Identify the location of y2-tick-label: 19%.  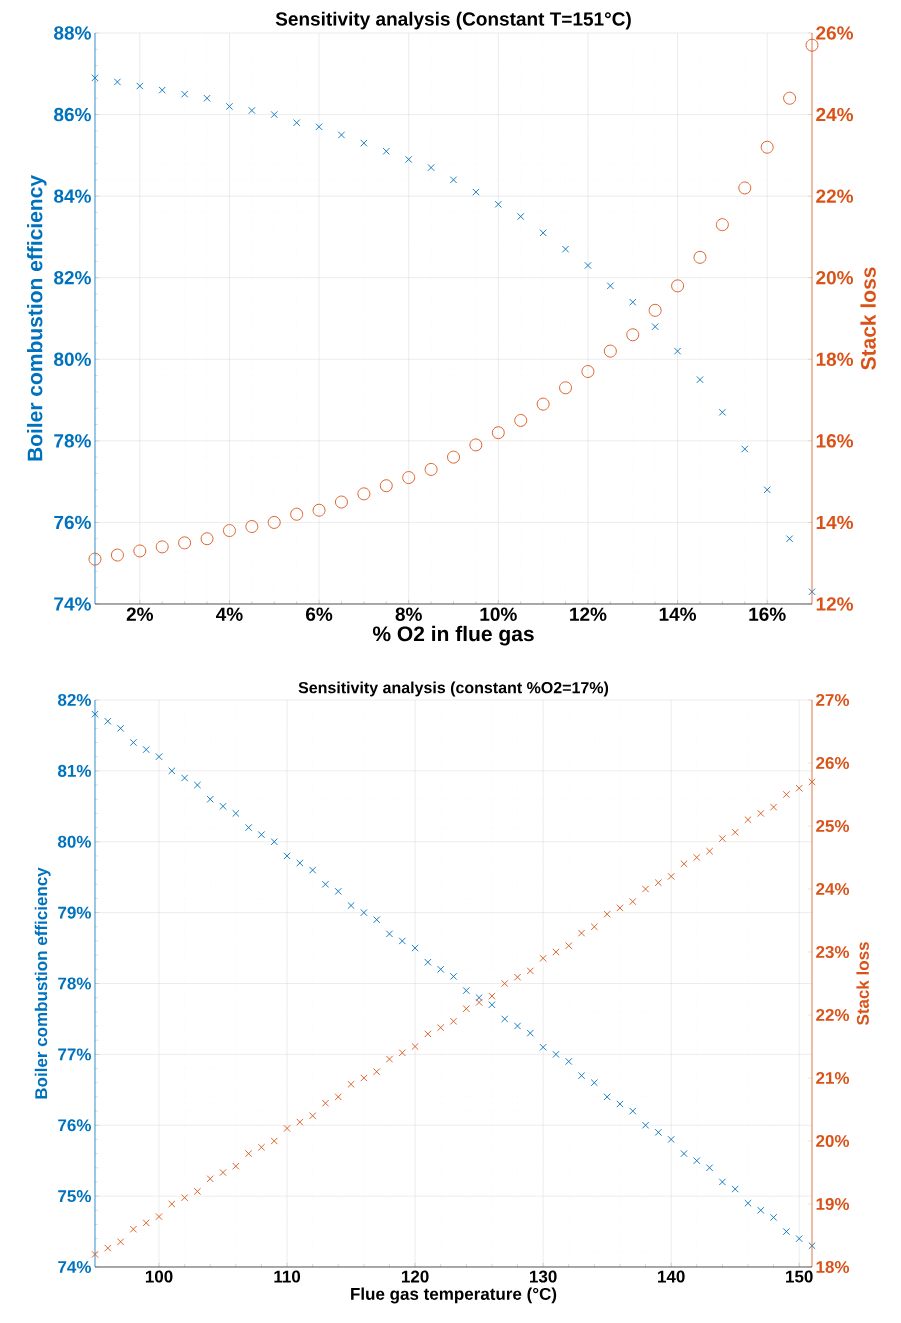
(833, 1204).